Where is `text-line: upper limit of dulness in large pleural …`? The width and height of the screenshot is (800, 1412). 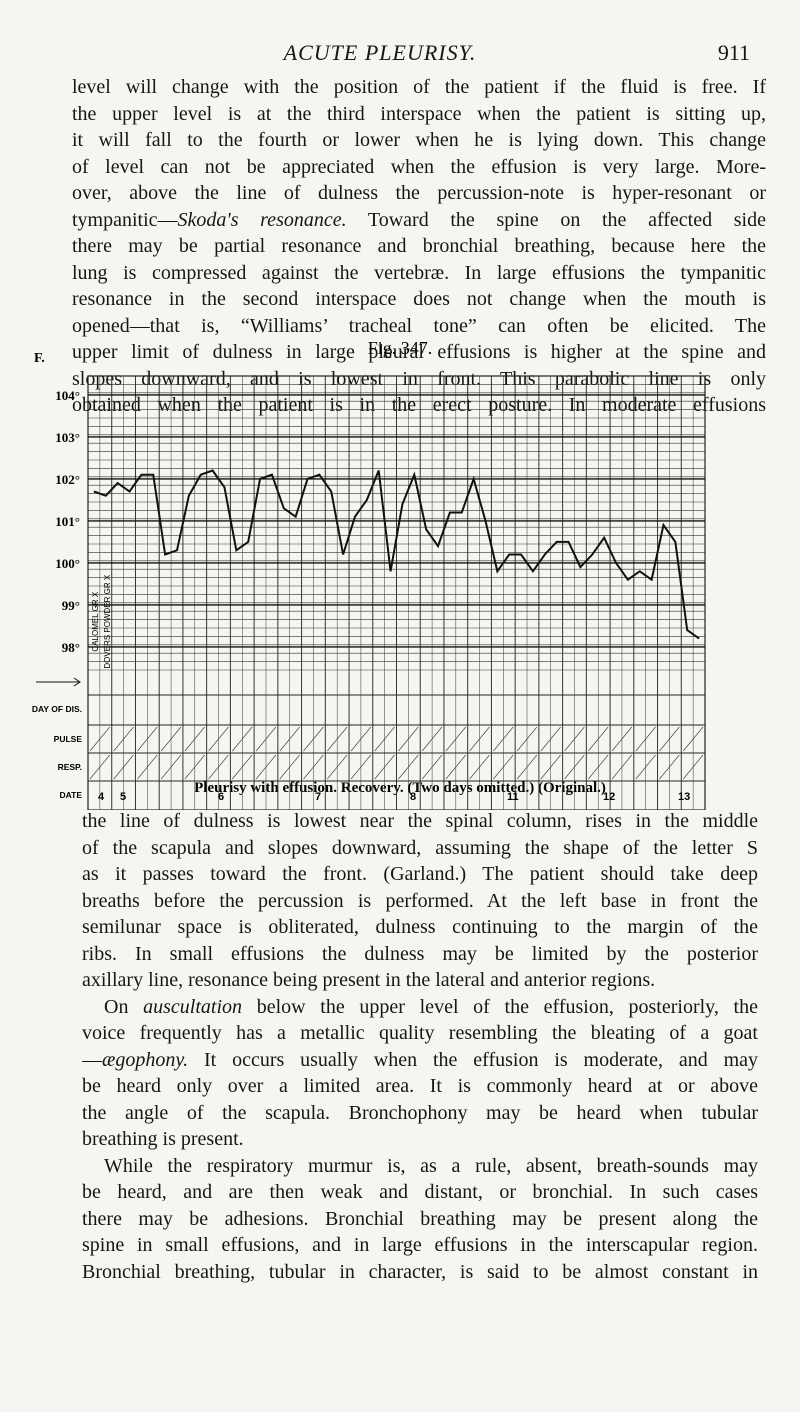
text-line: upper limit of dulness in large pleural … is located at coordinates (419, 352).